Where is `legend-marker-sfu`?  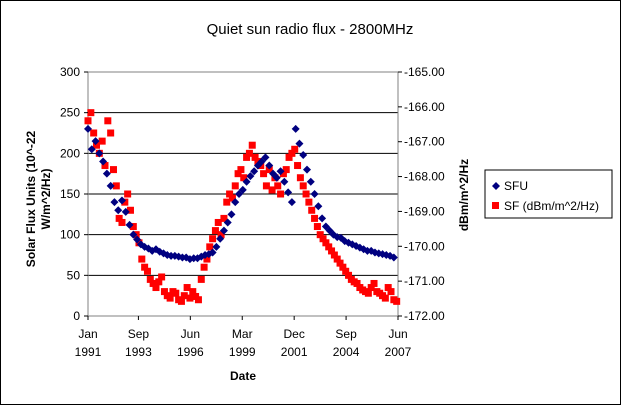 legend-marker-sfu is located at coordinates (496, 186).